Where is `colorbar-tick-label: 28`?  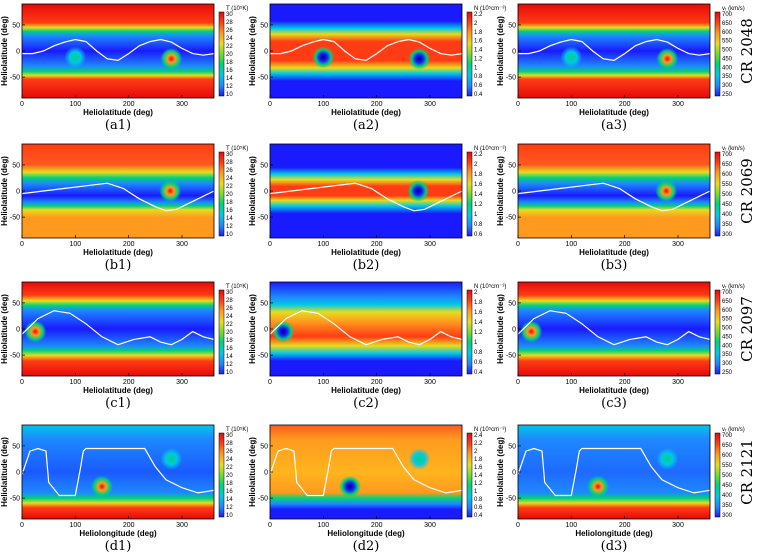
colorbar-tick-label: 28 is located at coordinates (229, 444).